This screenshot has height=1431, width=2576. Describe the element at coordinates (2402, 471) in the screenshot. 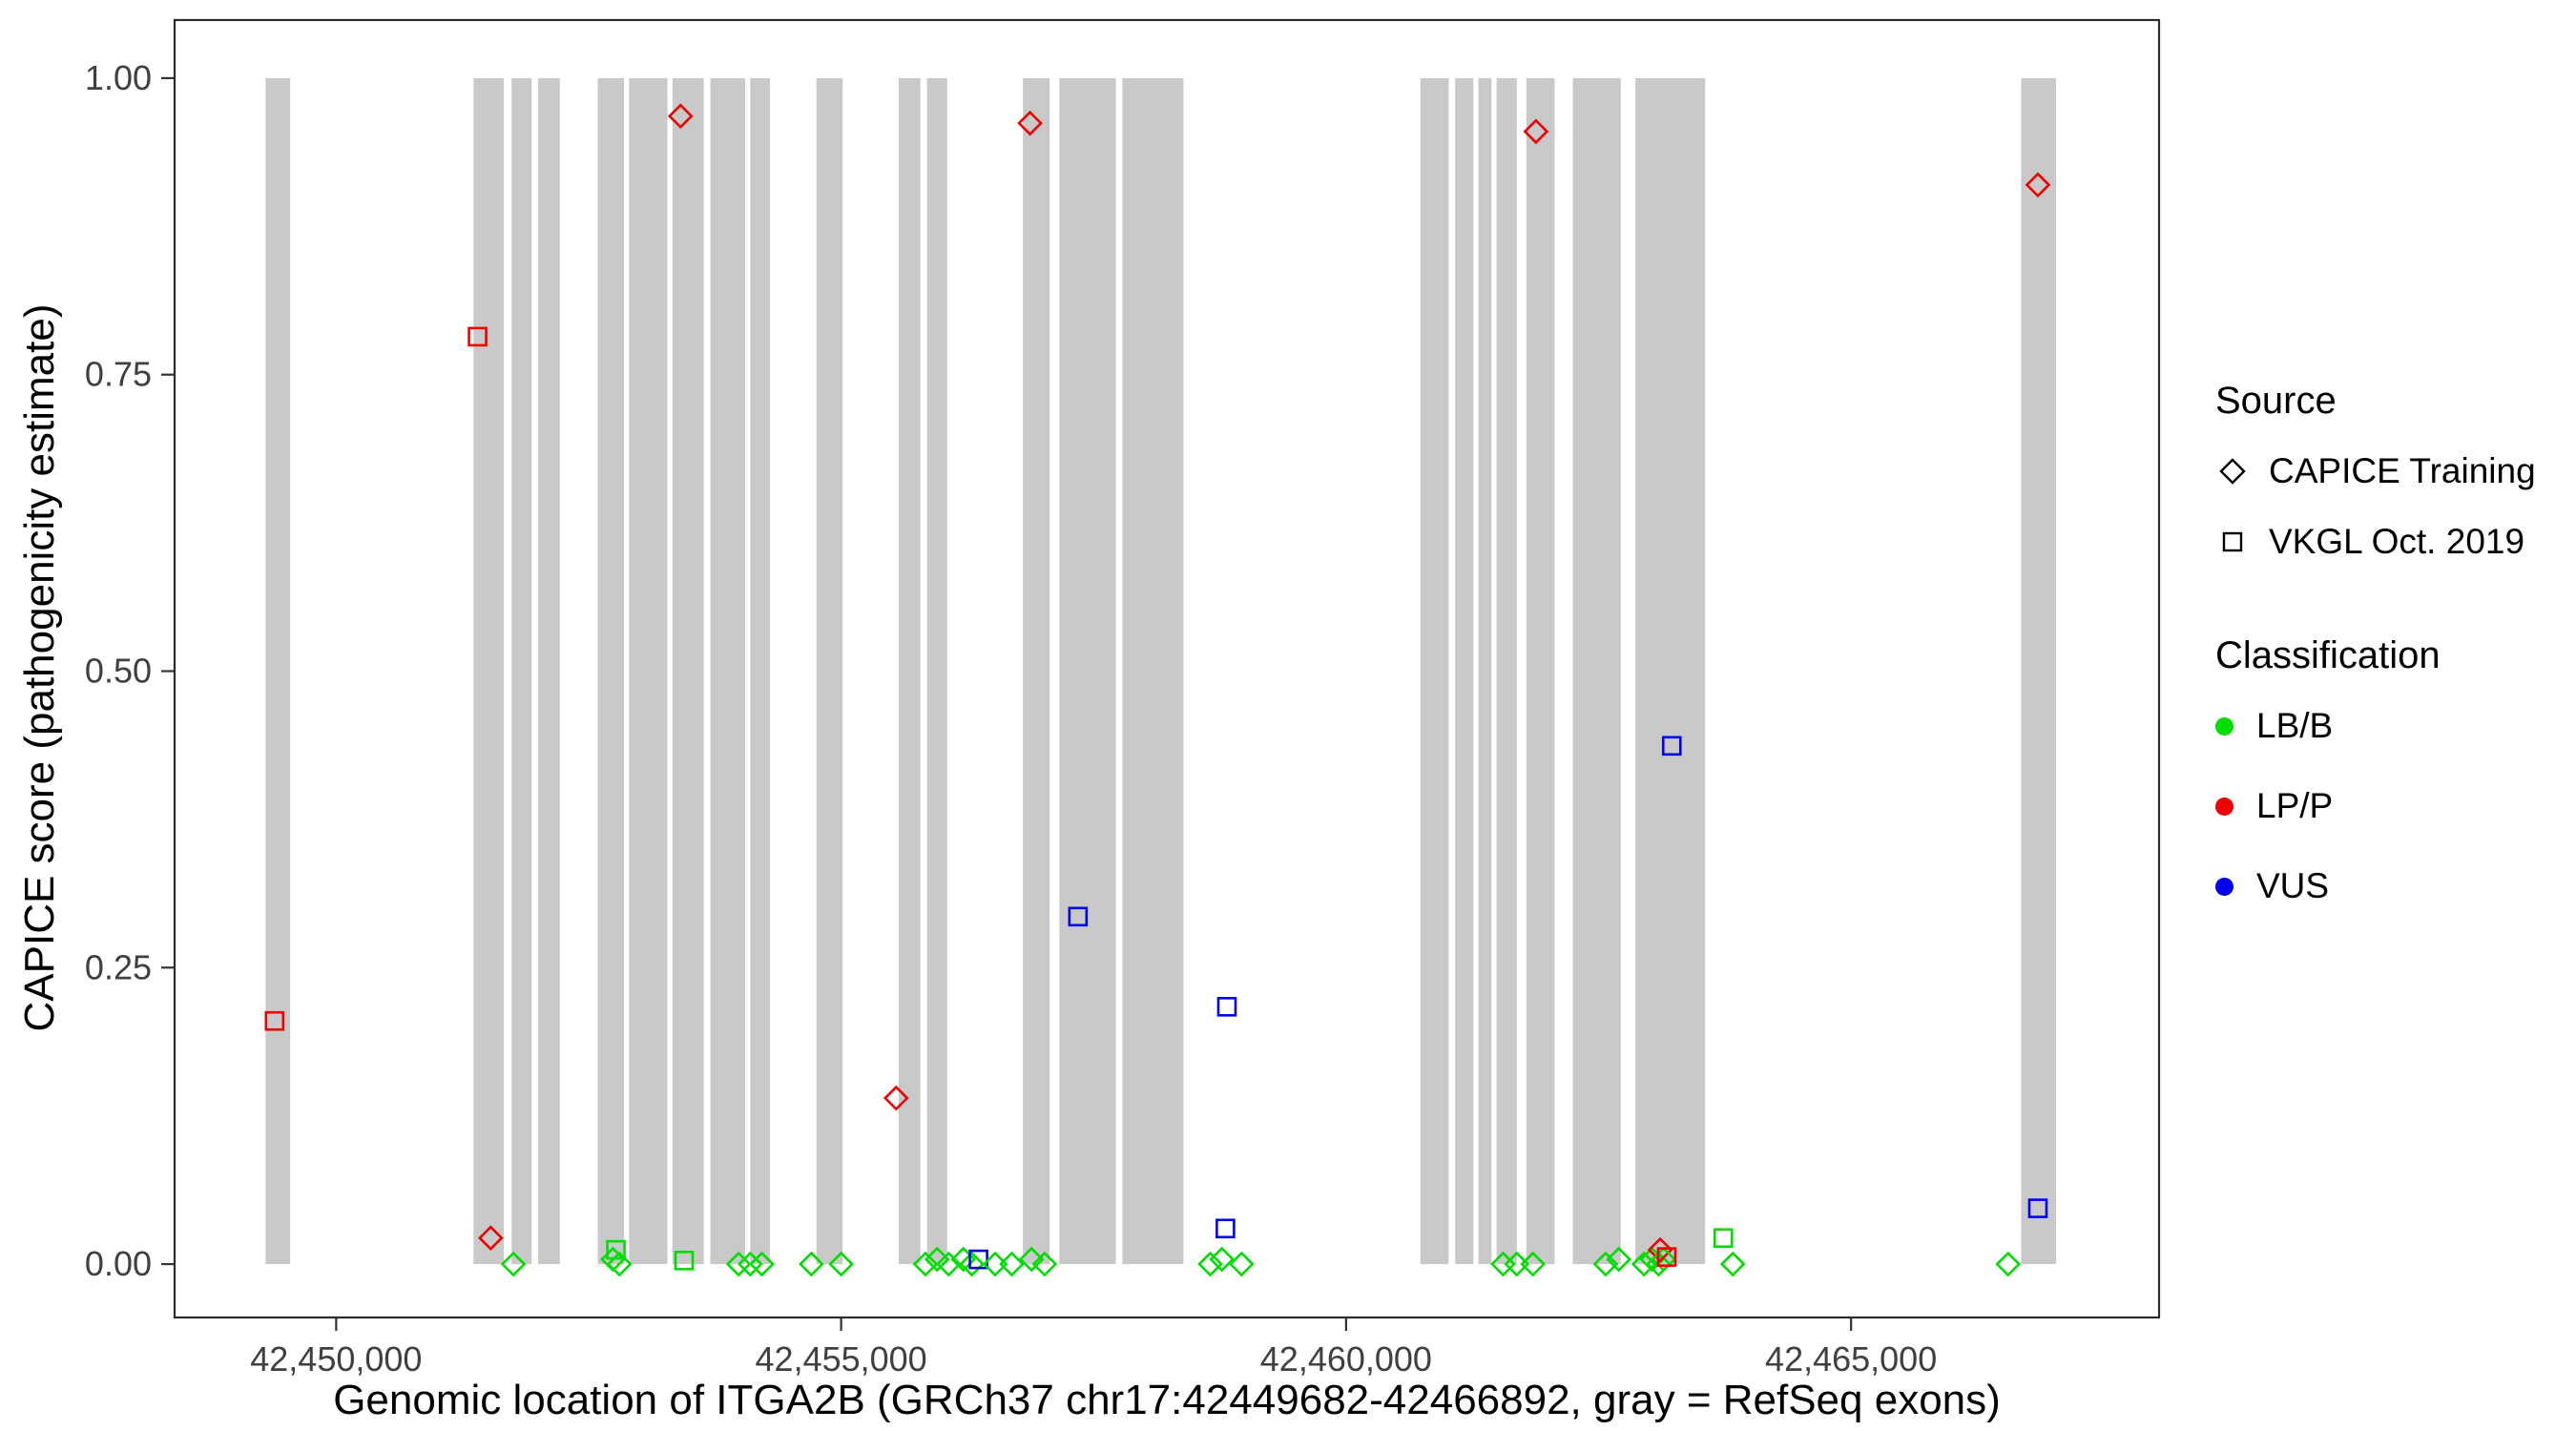

I see `legend-item-label: CAPICE Training` at that location.